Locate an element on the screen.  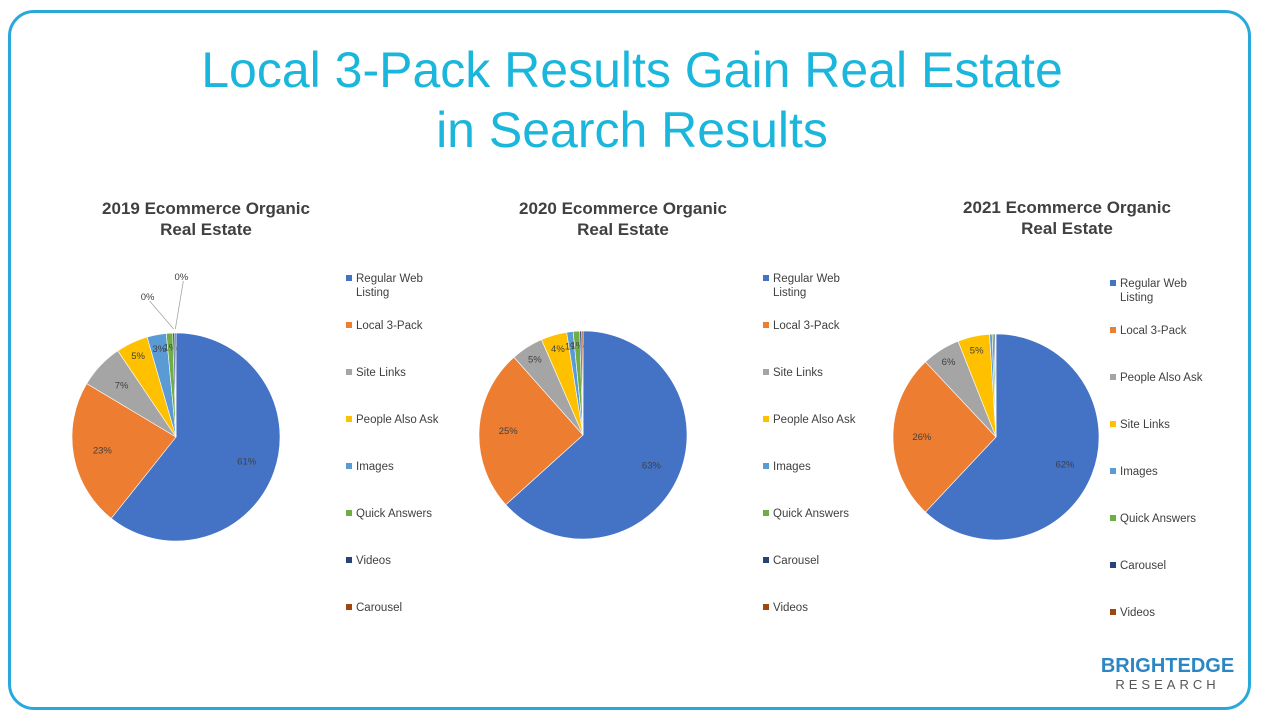
pie-plot: 63%25%5%4% 1%1% is located at coordinates (583, 435).